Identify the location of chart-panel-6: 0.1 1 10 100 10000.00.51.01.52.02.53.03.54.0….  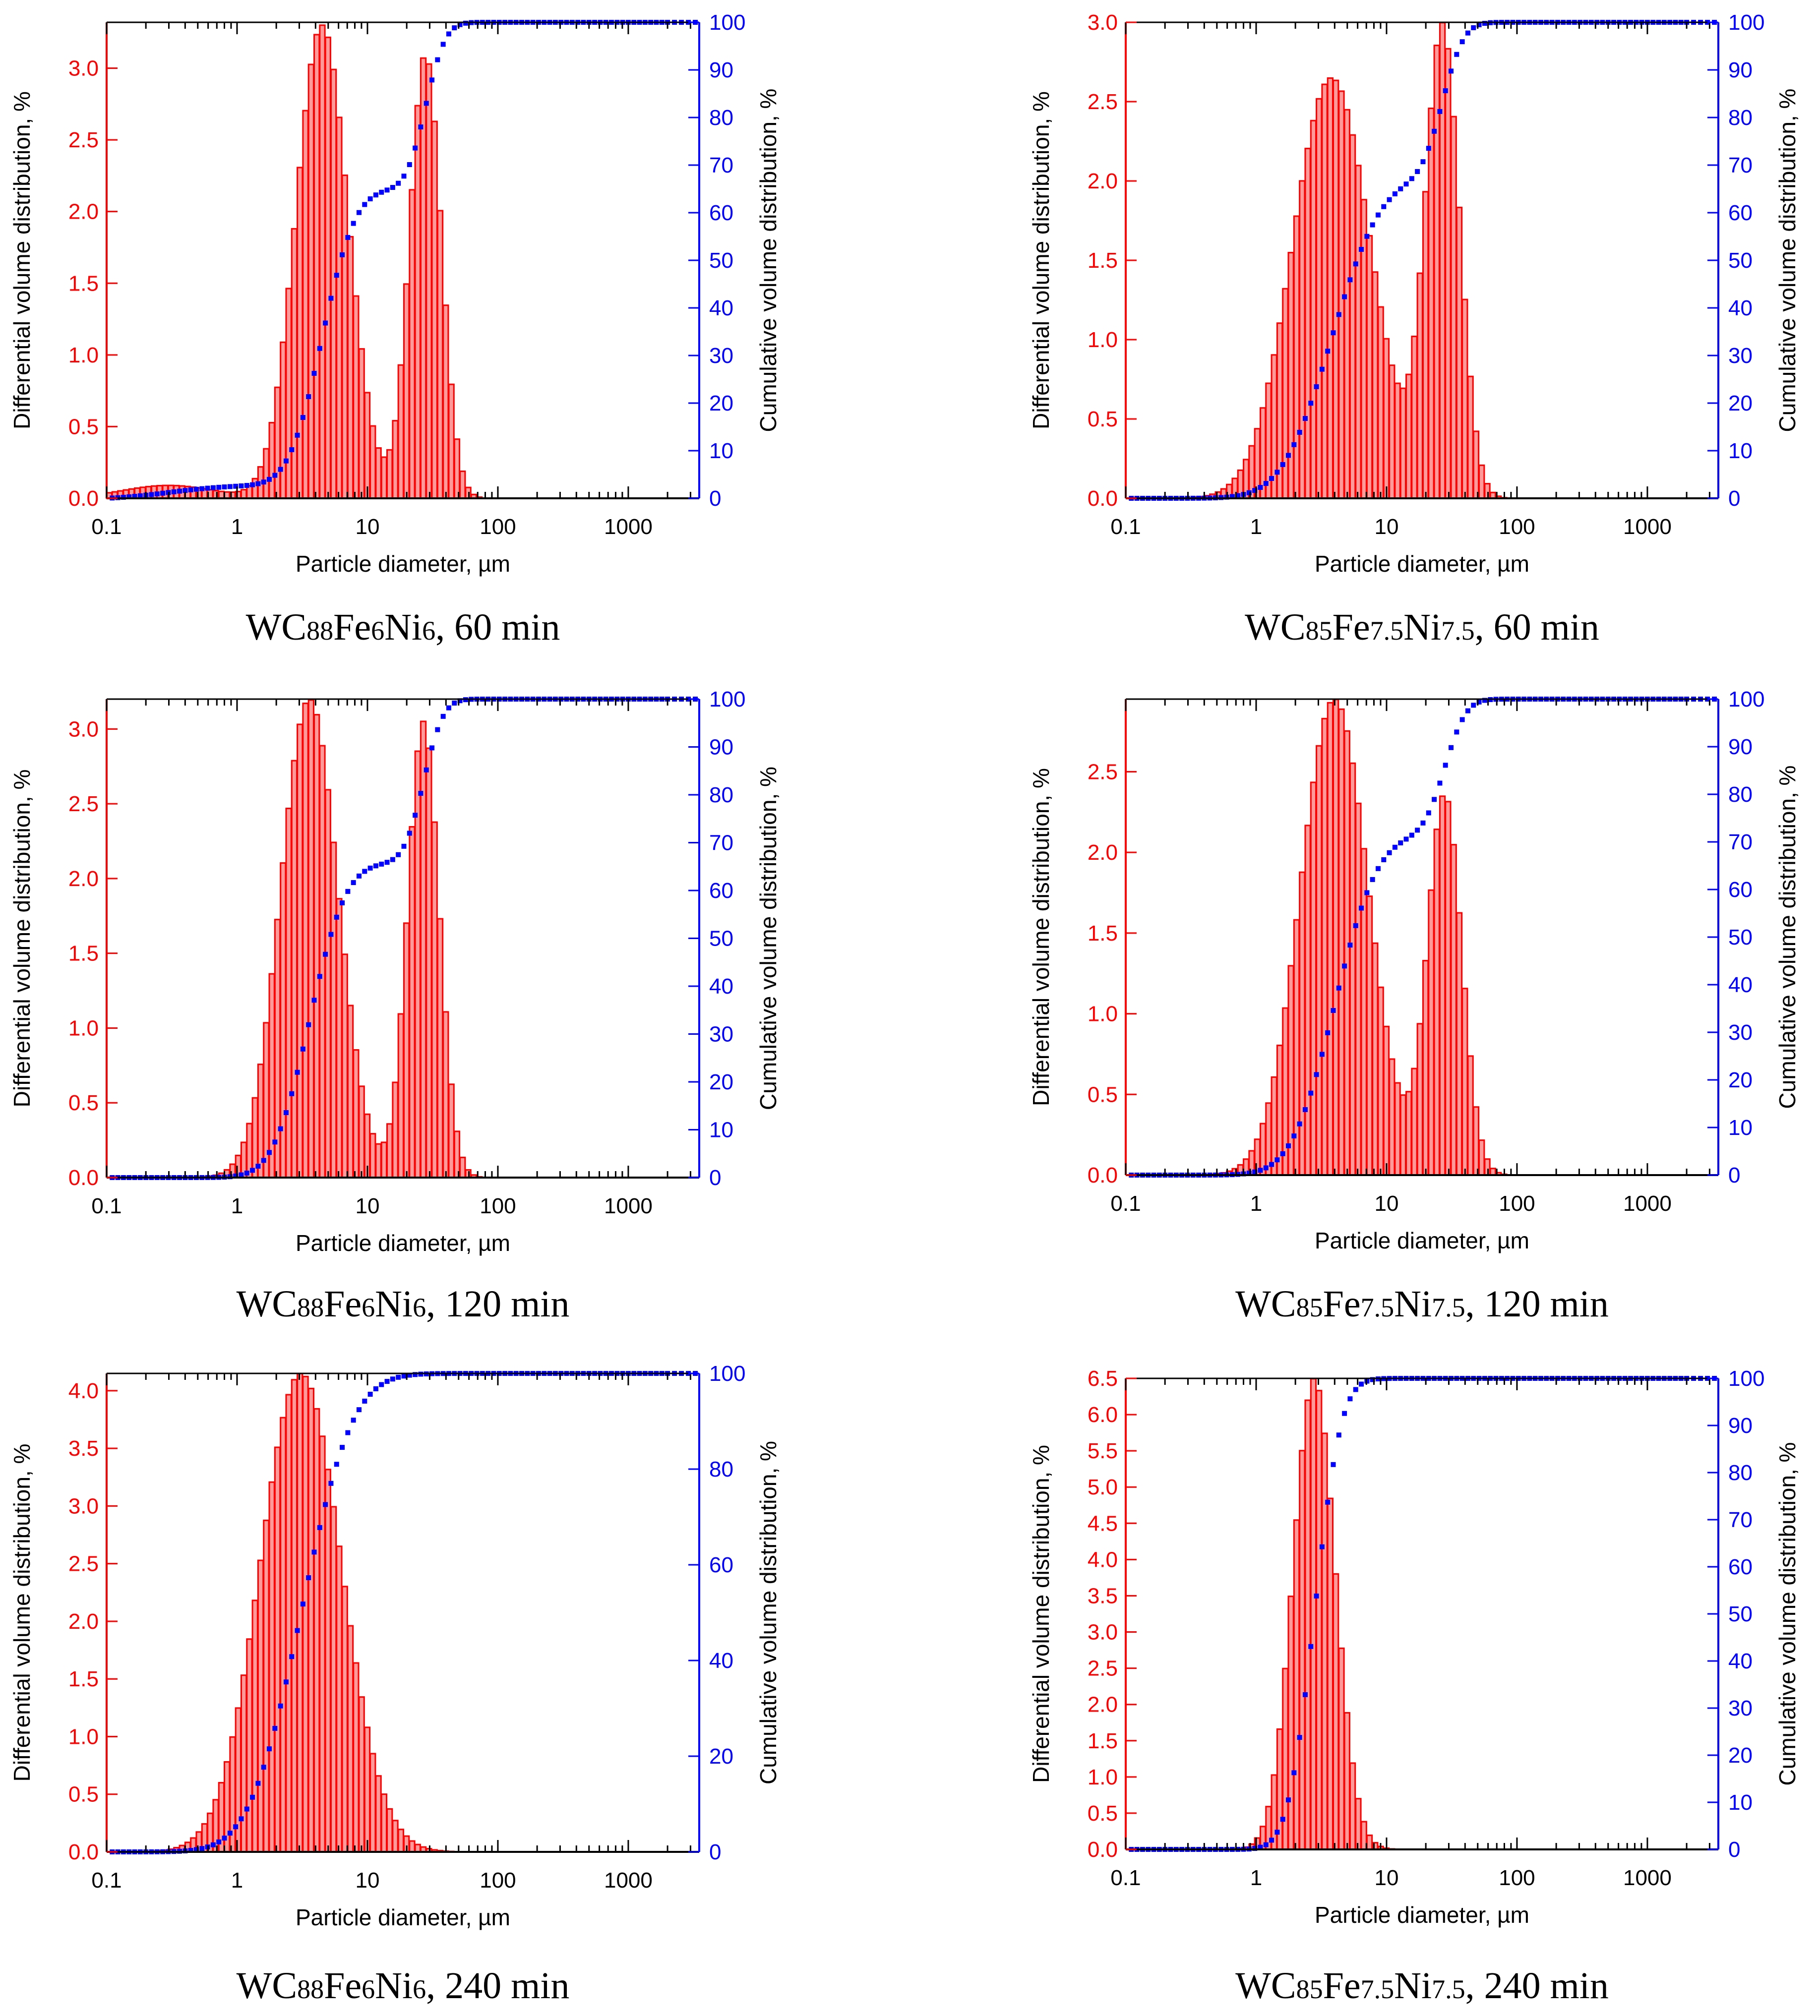
(1414, 1687).